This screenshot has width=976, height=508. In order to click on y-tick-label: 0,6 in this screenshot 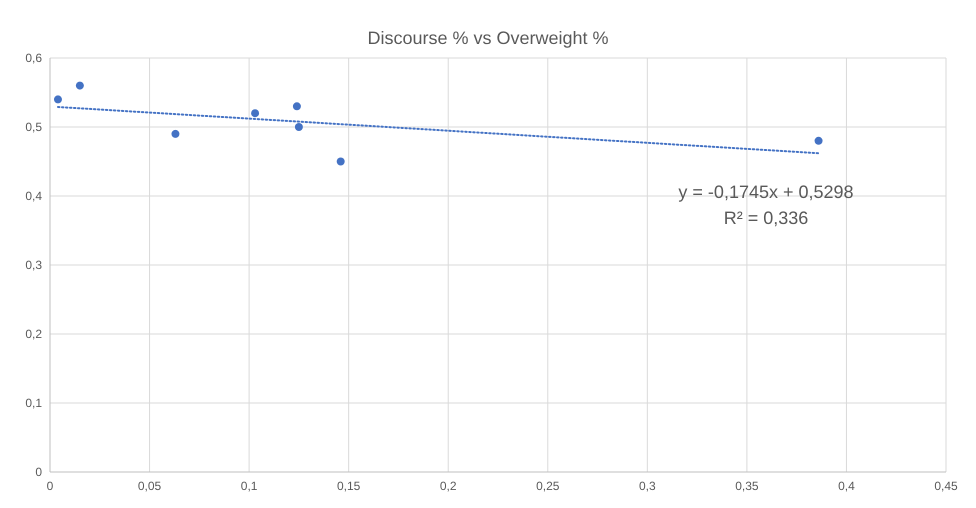, I will do `click(33, 58)`.